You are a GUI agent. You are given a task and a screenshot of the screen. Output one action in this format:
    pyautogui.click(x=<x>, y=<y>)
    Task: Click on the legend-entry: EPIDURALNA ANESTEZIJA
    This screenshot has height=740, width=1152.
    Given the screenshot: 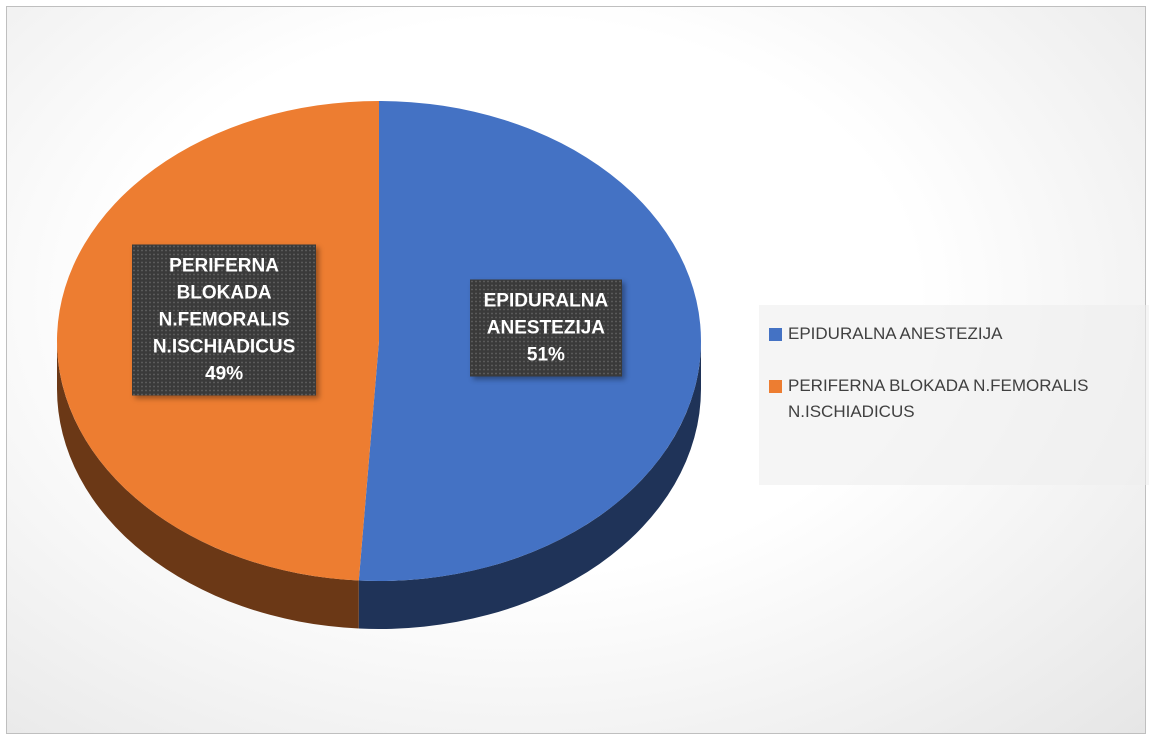 What is the action you would take?
    pyautogui.click(x=954, y=334)
    